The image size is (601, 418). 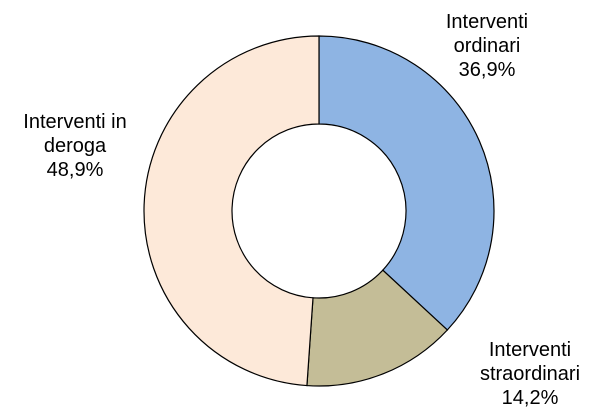 I want to click on slice-value-label: 14,2%, so click(x=530, y=398).